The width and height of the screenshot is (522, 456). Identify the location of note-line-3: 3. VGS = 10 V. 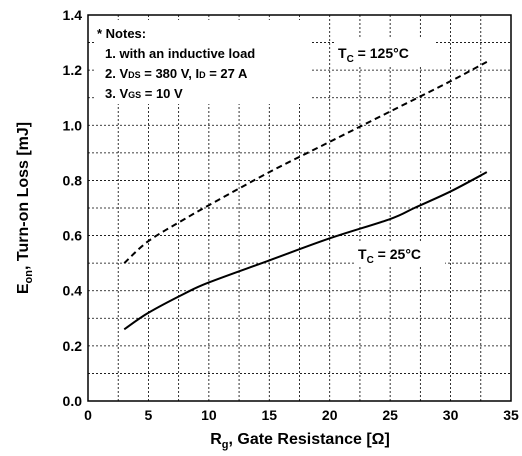
(144, 93).